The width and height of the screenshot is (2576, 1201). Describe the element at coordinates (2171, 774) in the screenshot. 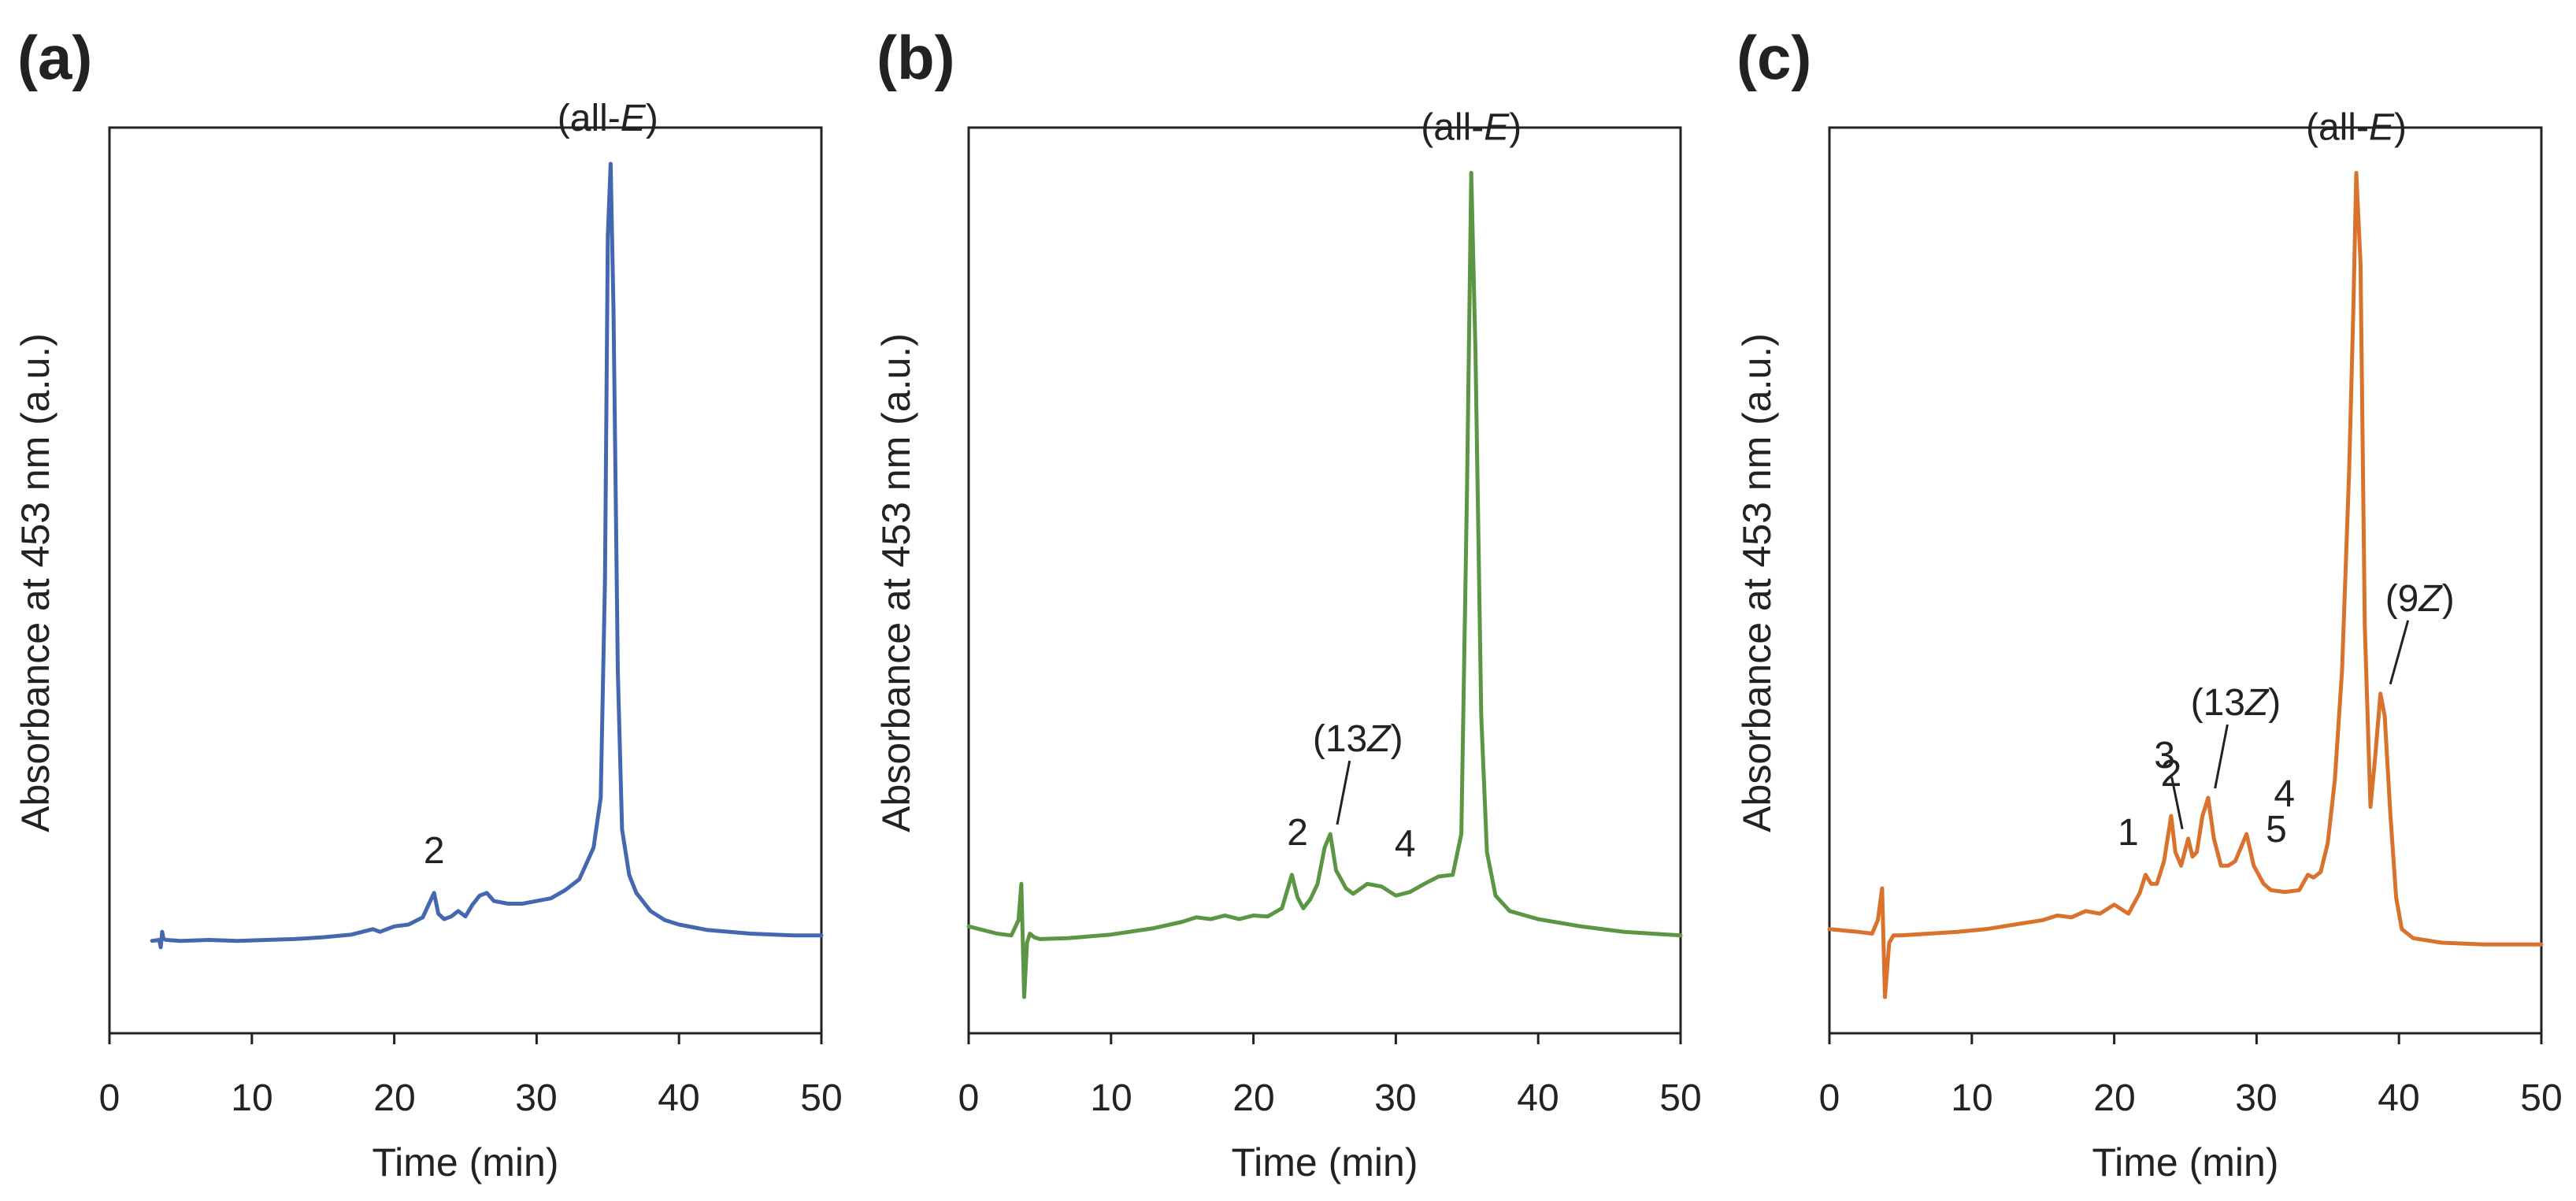

I see `panel-c-peak-label-1: 2` at that location.